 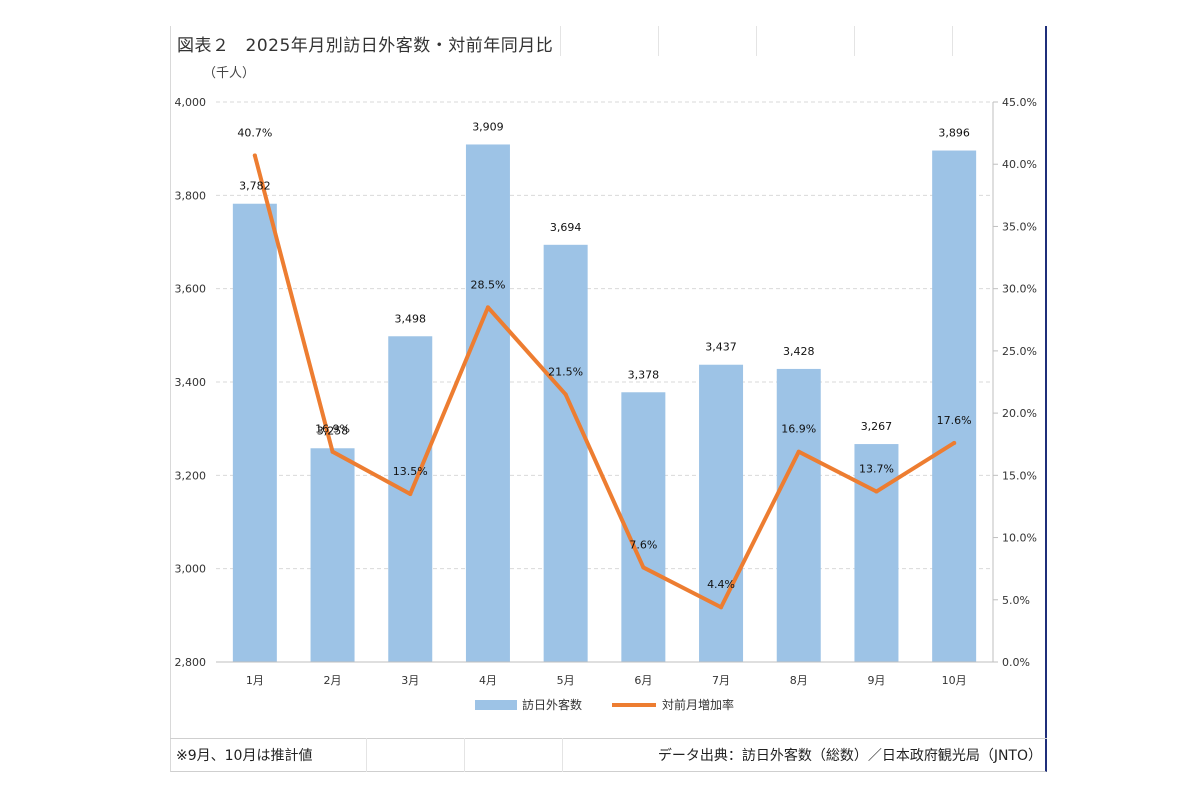 What do you see at coordinates (1016, 600) in the screenshot?
I see `right-tick-label: 5.0%` at bounding box center [1016, 600].